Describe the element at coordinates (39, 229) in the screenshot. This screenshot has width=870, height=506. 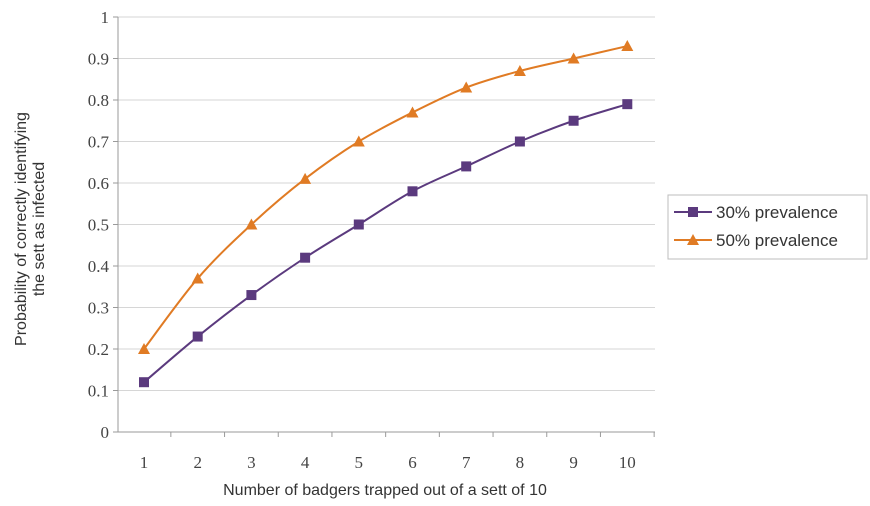
I see `y-axis-title-line2: the sett as infected` at that location.